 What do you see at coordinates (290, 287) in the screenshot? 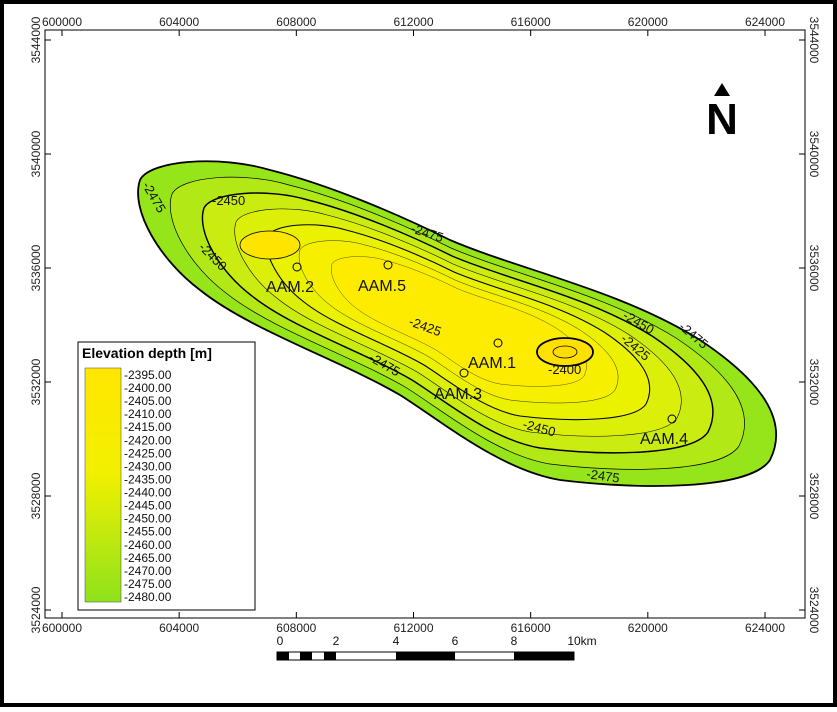
I see `well-label: AAM.2` at bounding box center [290, 287].